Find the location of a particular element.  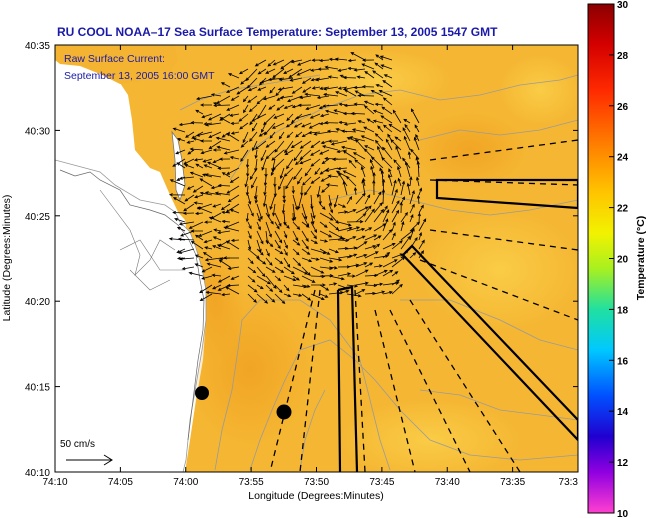

warm-patch-central is located at coordinates (290, 210).